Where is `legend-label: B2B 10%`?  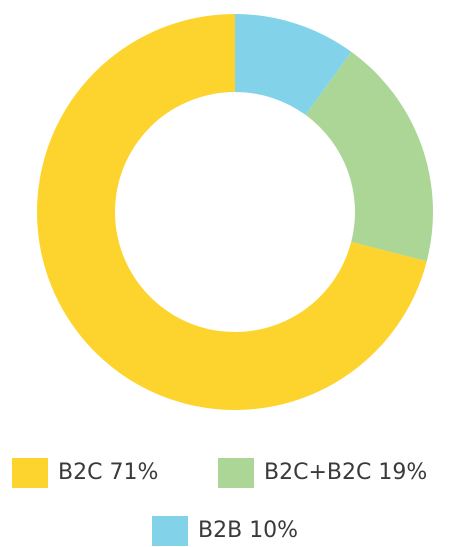 legend-label: B2B 10% is located at coordinates (248, 530).